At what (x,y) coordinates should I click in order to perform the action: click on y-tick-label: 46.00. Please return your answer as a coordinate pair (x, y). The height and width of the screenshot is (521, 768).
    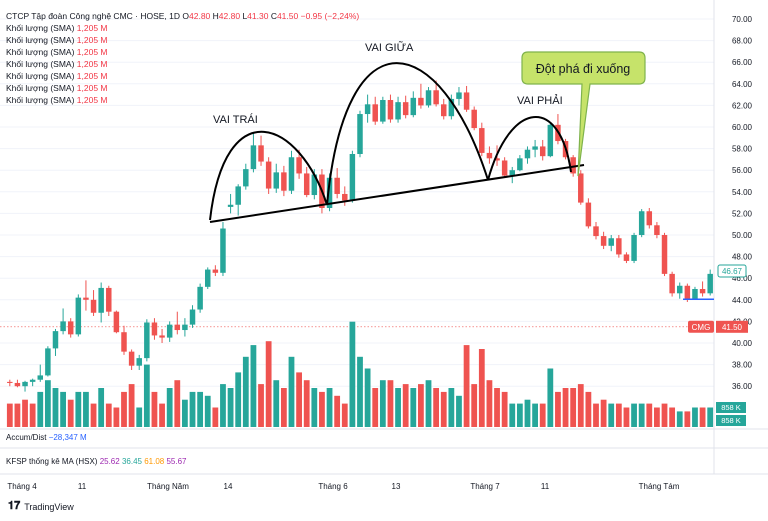
    Looking at the image, I should click on (742, 278).